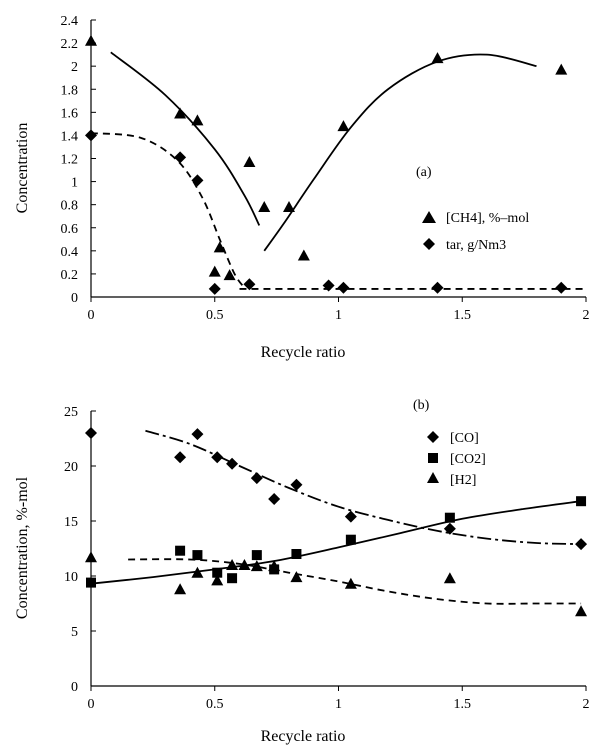  I want to click on panel-a-y-tick-label: 2, so click(74, 67).